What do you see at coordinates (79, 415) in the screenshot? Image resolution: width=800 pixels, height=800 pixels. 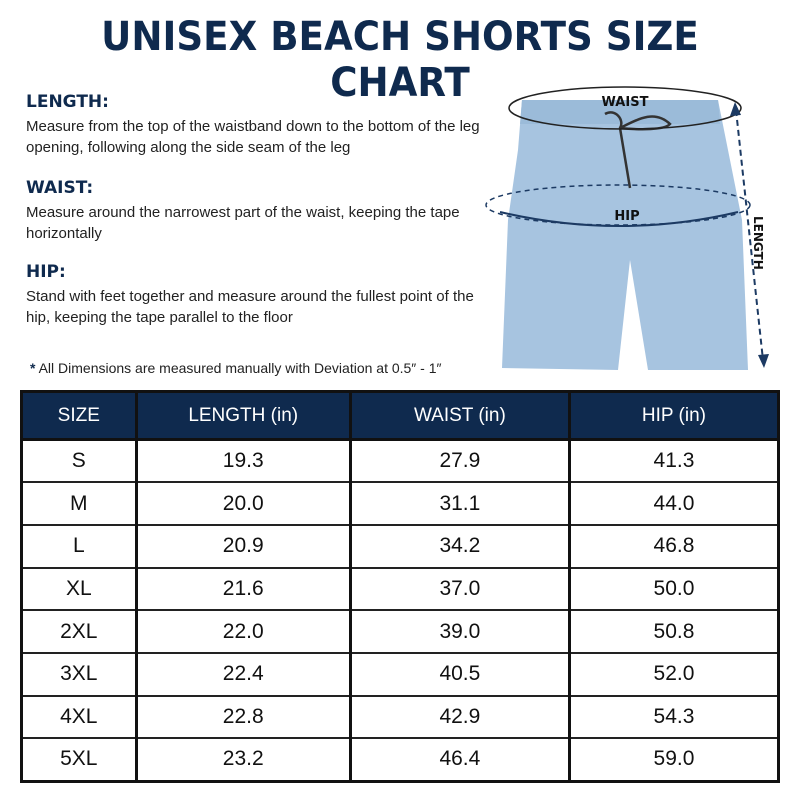 I see `header-size: SIZE` at bounding box center [79, 415].